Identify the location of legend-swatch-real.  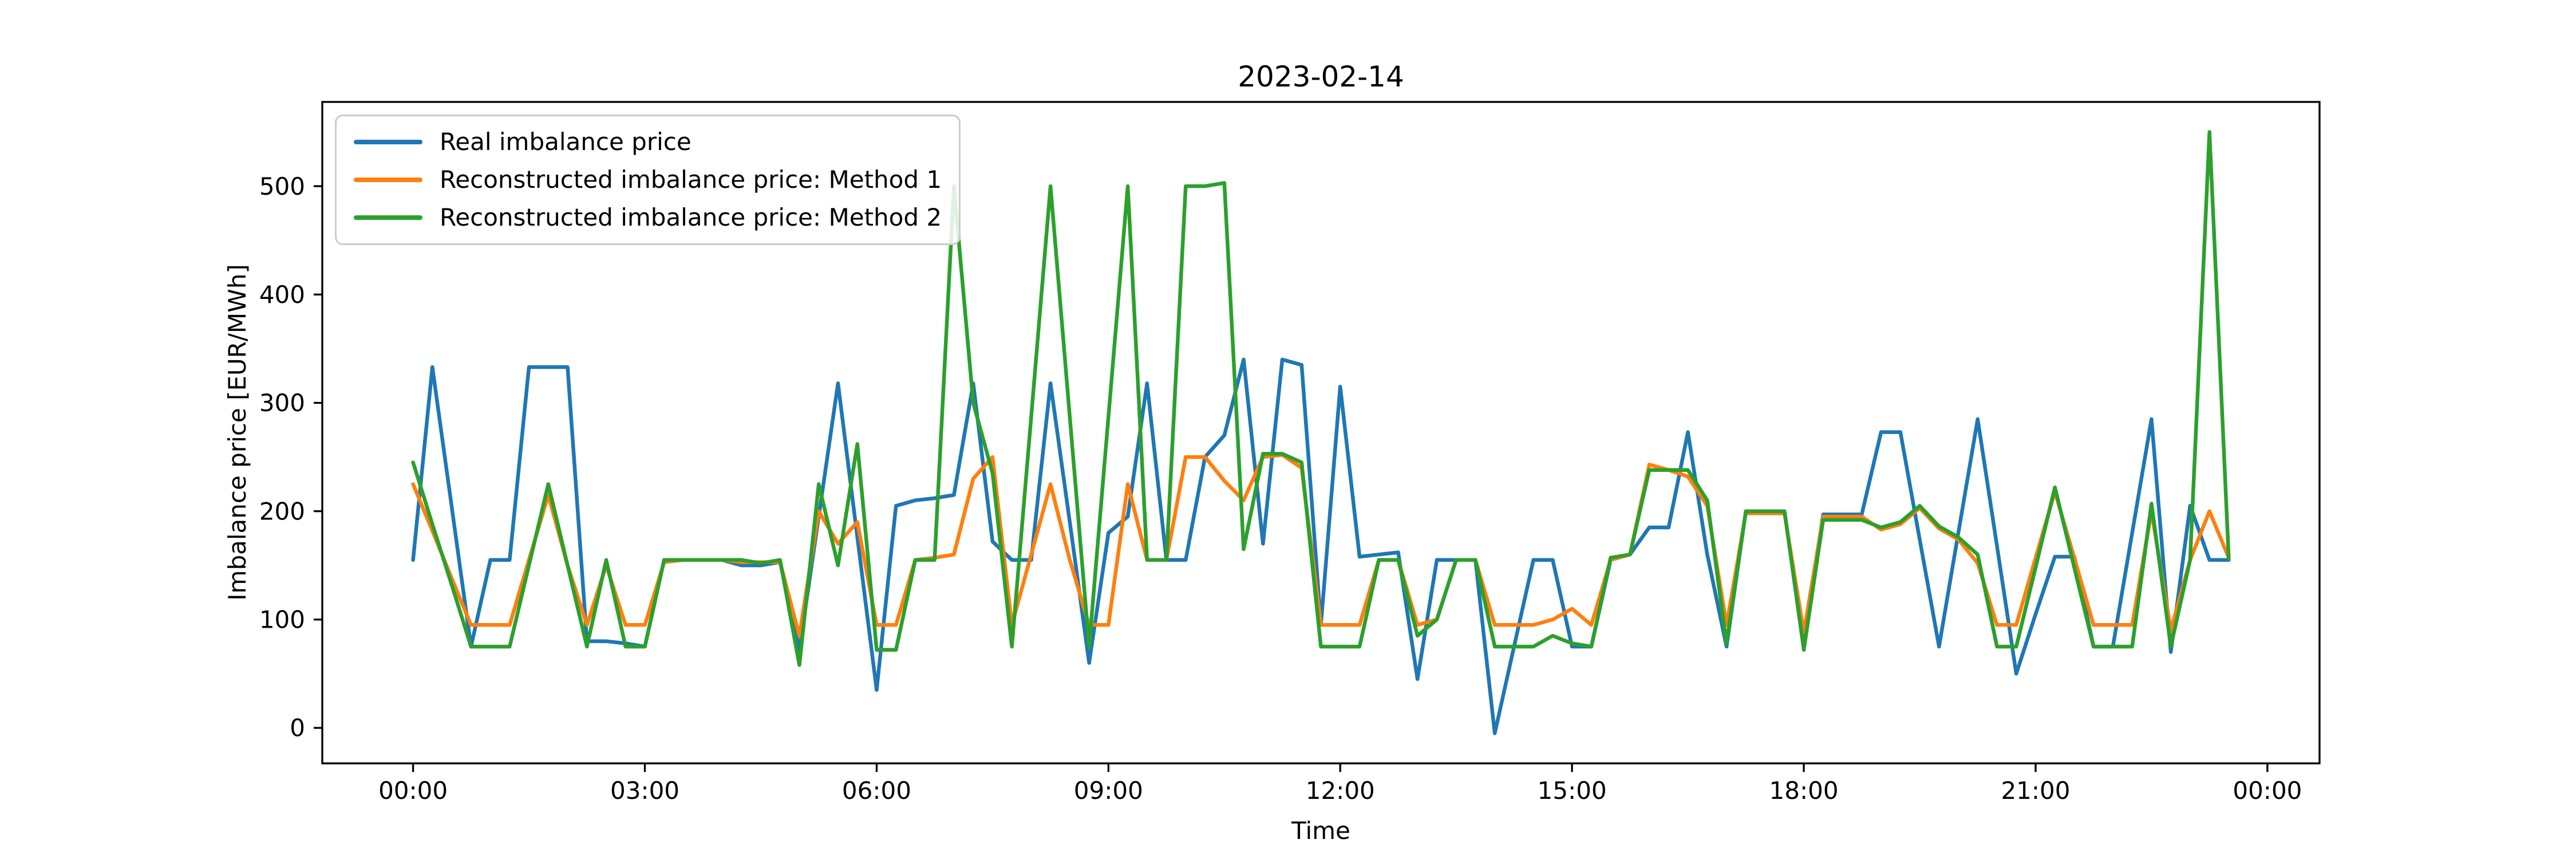
(388, 142).